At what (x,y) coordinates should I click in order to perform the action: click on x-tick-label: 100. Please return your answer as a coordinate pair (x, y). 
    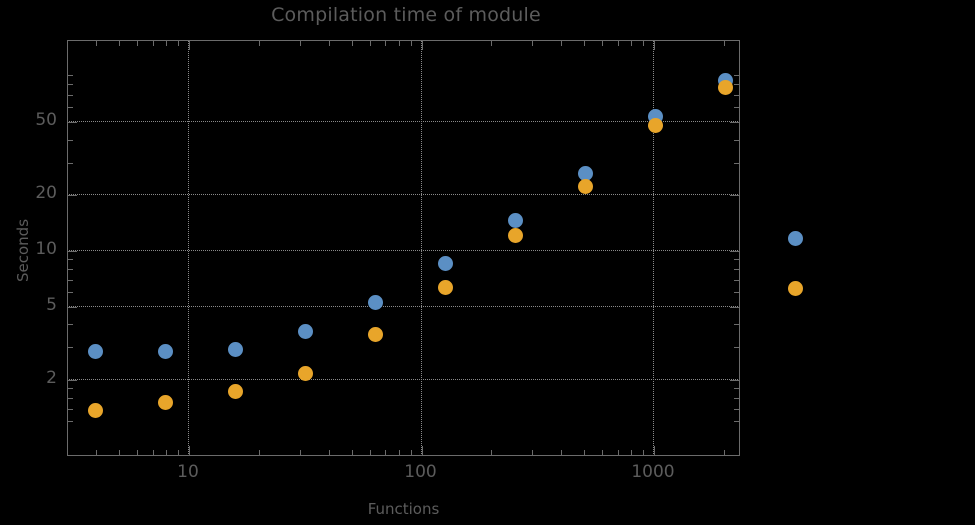
    Looking at the image, I should click on (420, 472).